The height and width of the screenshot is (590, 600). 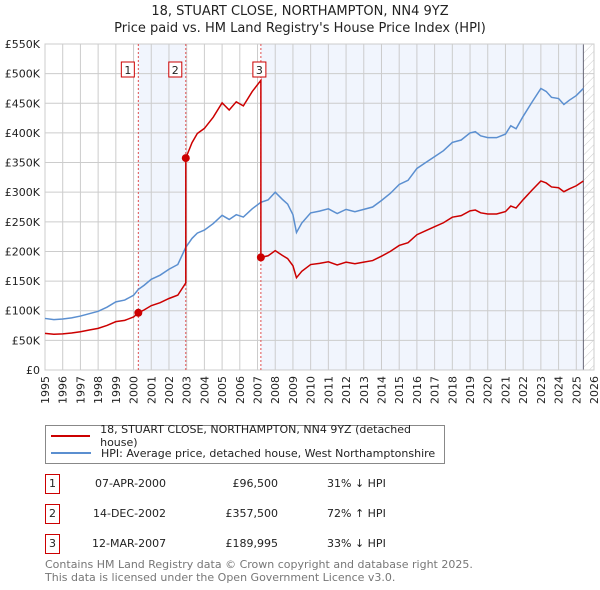 I want to click on y-tick-label: £400K, so click(x=23, y=133).